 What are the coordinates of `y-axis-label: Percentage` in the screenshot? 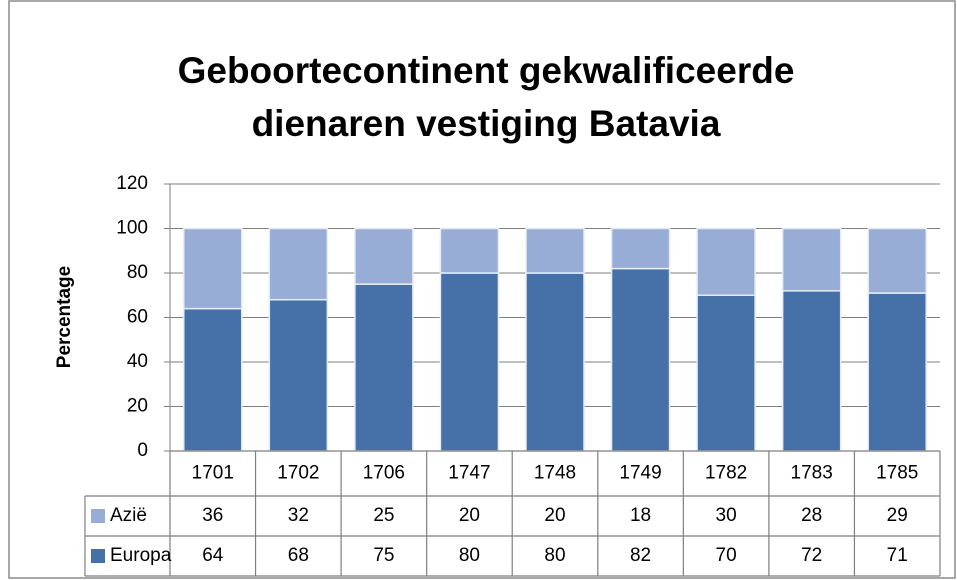 It's located at (64, 317).